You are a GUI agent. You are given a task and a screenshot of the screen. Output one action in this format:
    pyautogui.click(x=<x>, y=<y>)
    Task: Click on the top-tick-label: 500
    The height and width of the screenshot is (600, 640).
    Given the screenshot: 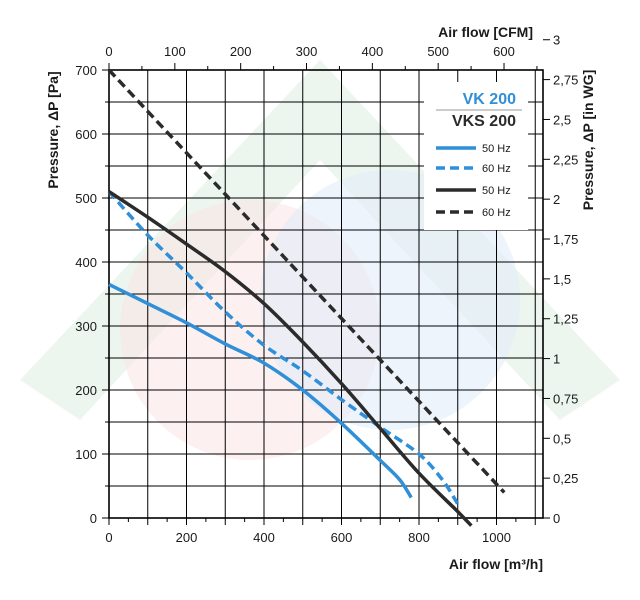 What is the action you would take?
    pyautogui.click(x=438, y=51)
    